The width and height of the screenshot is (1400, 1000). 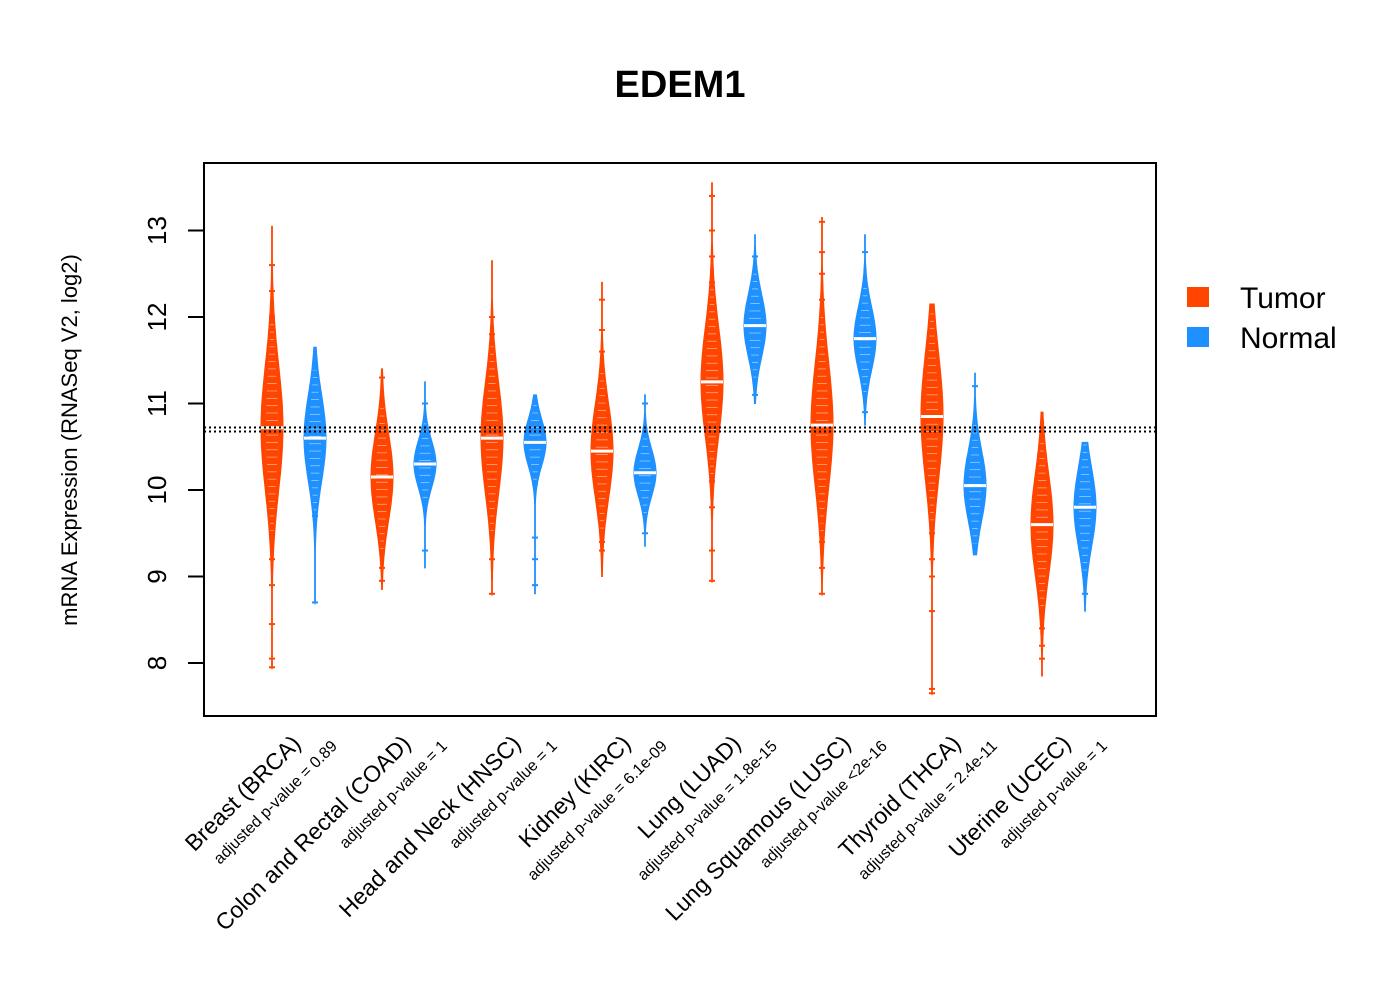 I want to click on y-tick-label: 8, so click(x=157, y=663).